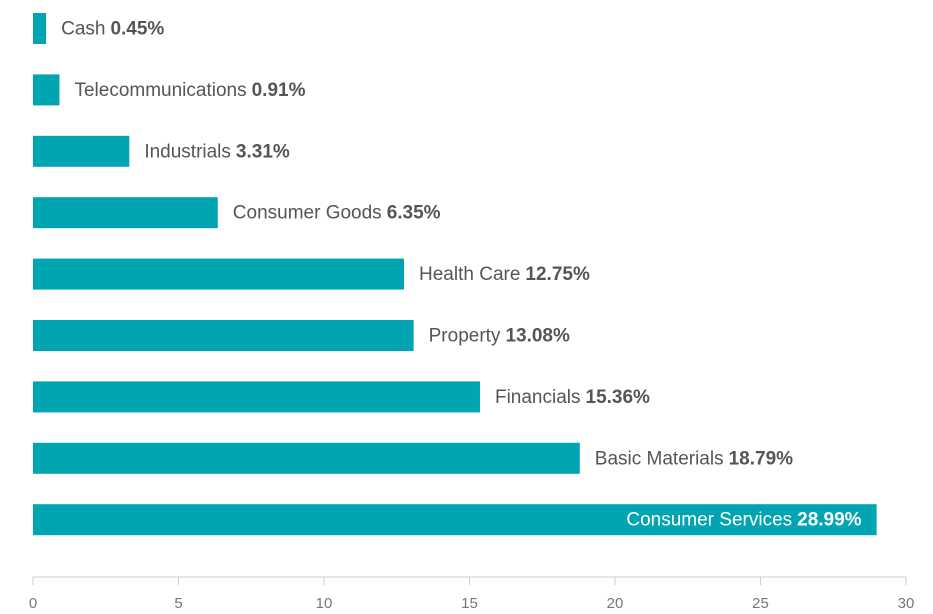 The width and height of the screenshot is (933, 614). I want to click on bar-label: Consumer Services 28.99%, so click(743, 520).